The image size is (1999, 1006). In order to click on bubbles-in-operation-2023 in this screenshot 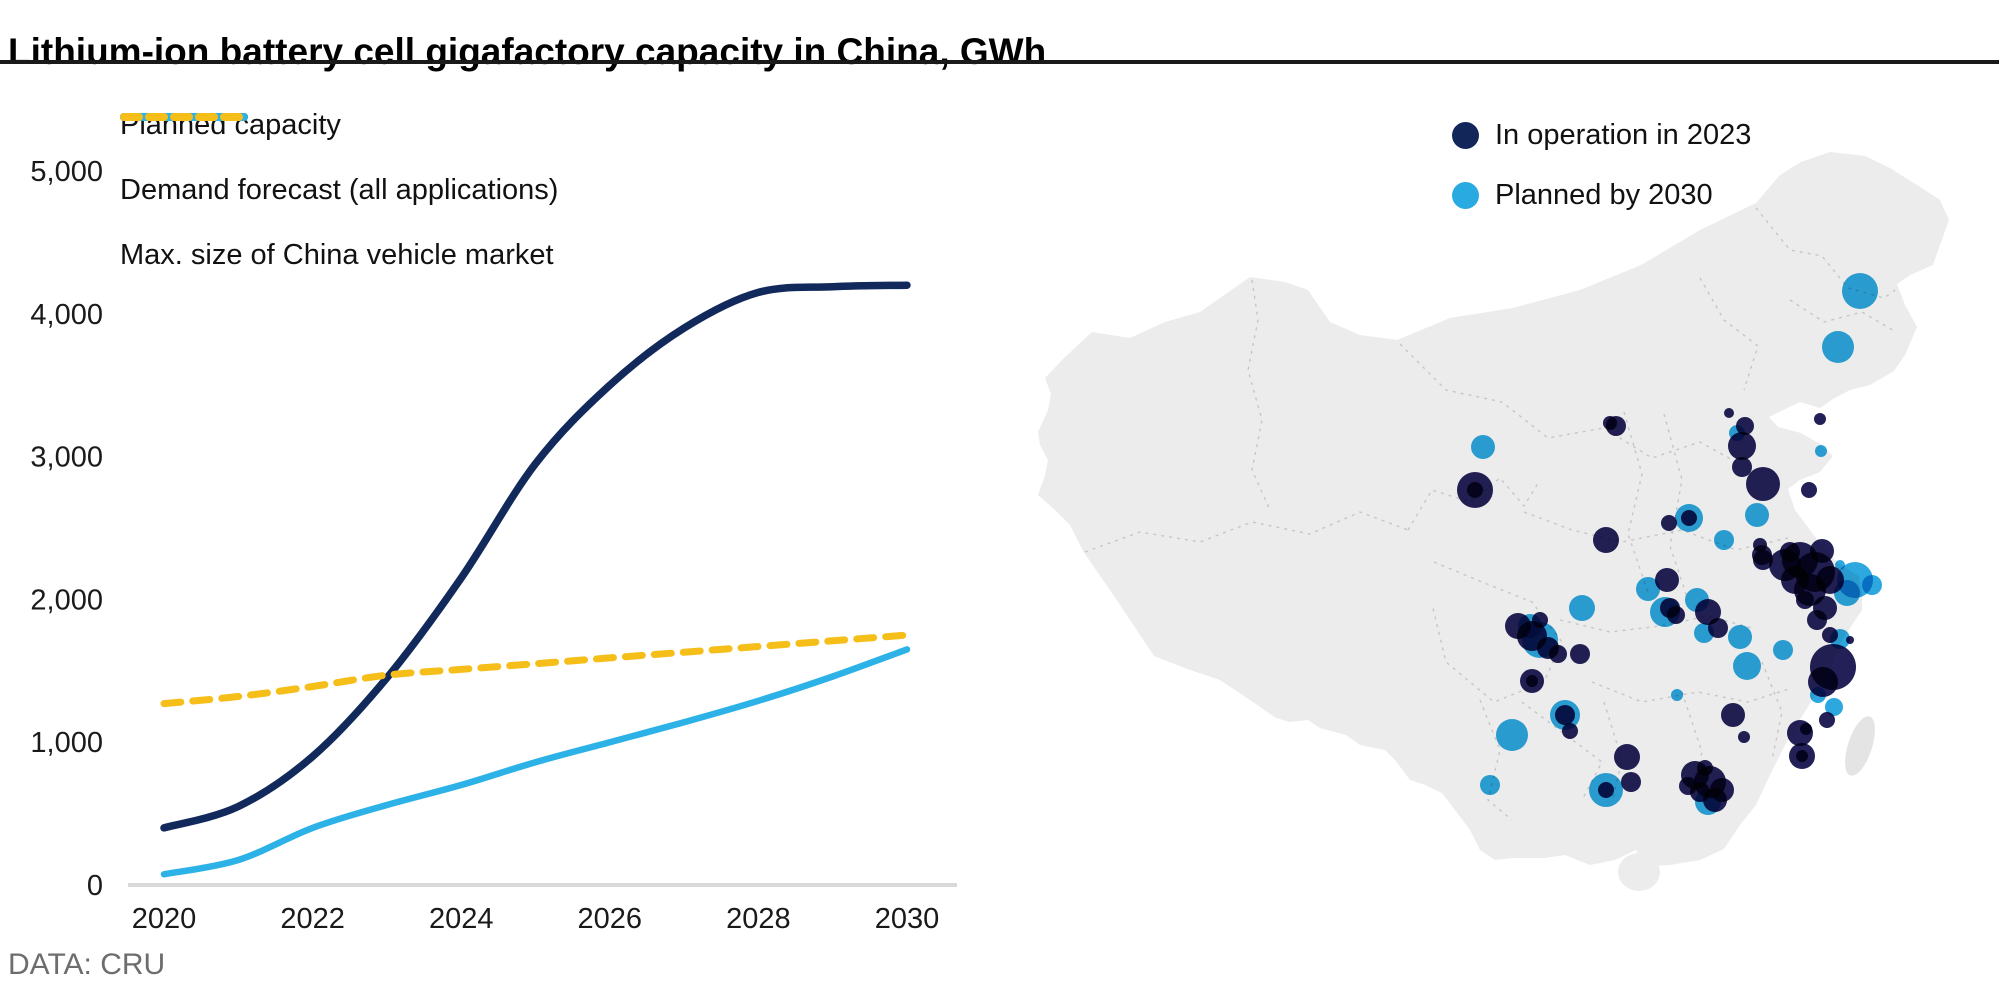, I will do `click(1656, 610)`.